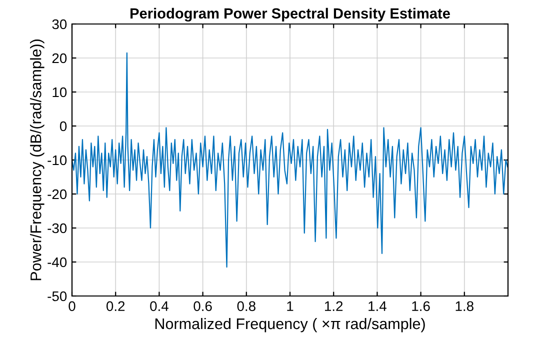 Image resolution: width=560 pixels, height=337 pixels. I want to click on y-tick-label: -20, so click(57, 194).